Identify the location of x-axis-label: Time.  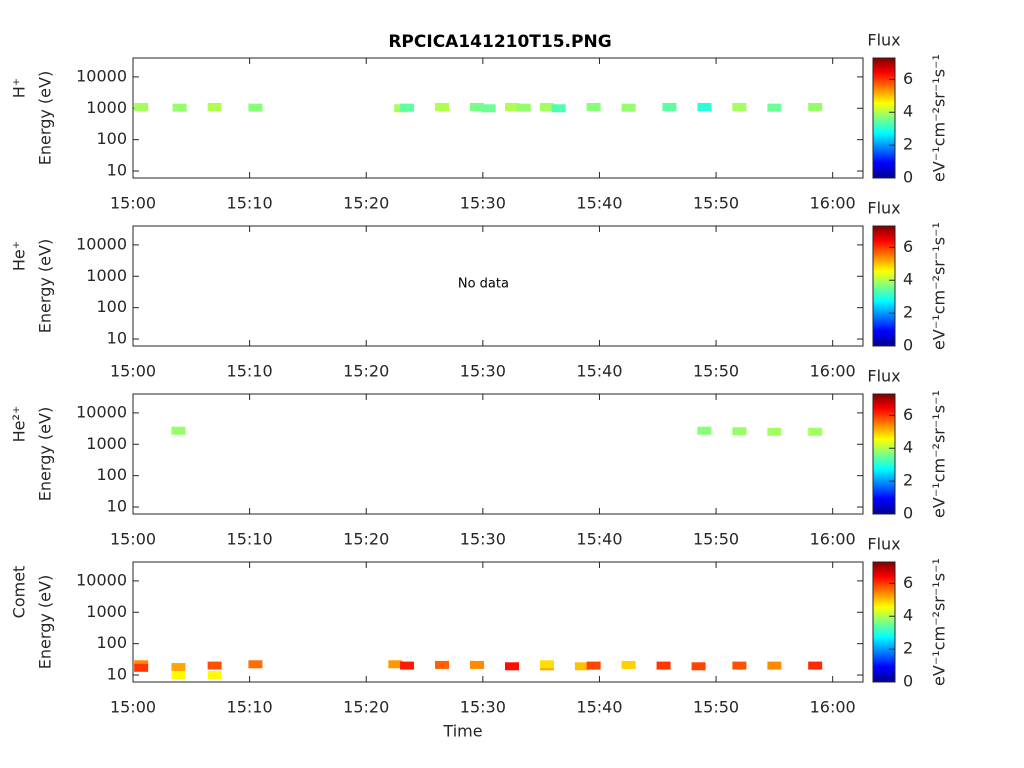
(462, 731).